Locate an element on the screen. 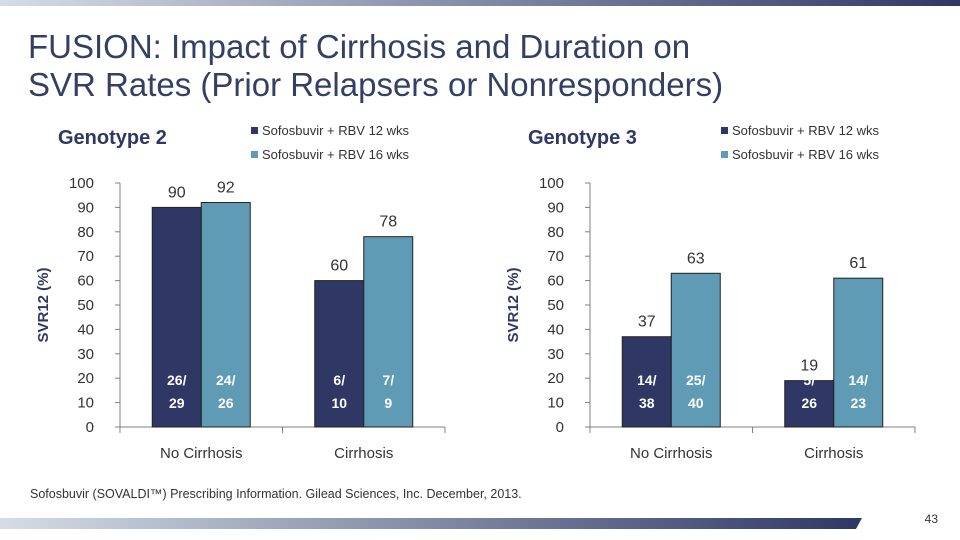 The height and width of the screenshot is (540, 960). top-decorative-bar is located at coordinates (480, 3).